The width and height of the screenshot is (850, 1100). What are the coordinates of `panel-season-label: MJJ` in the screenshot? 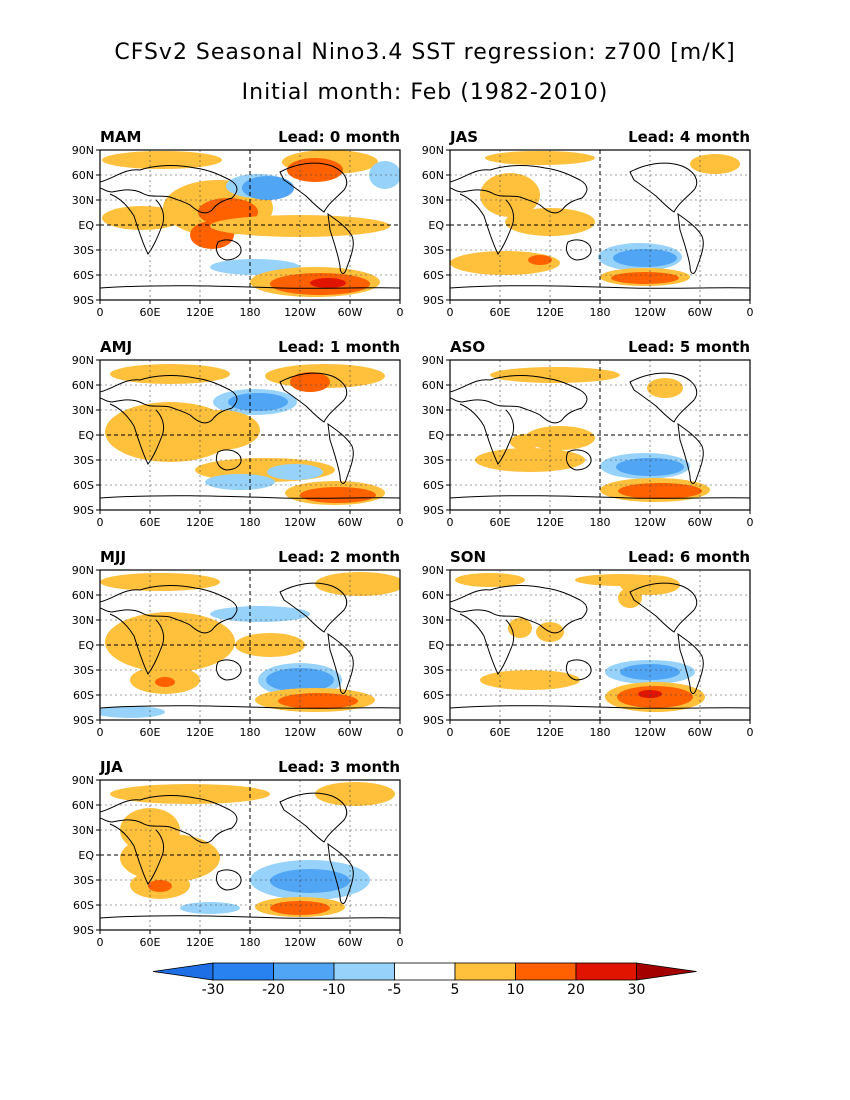 It's located at (113, 557).